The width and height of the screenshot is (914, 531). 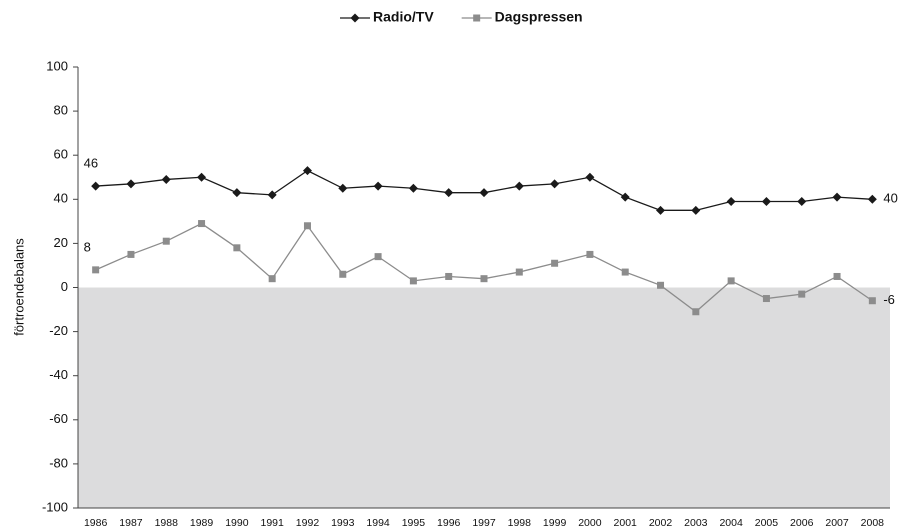 I want to click on y-tick-label: 40, so click(x=61, y=198).